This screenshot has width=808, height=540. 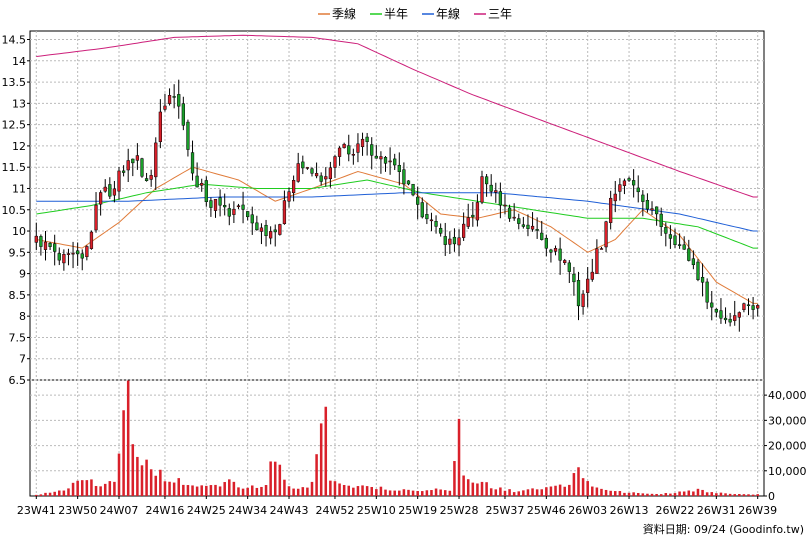 I want to click on price-tick-label: 7.5, so click(x=18, y=337).